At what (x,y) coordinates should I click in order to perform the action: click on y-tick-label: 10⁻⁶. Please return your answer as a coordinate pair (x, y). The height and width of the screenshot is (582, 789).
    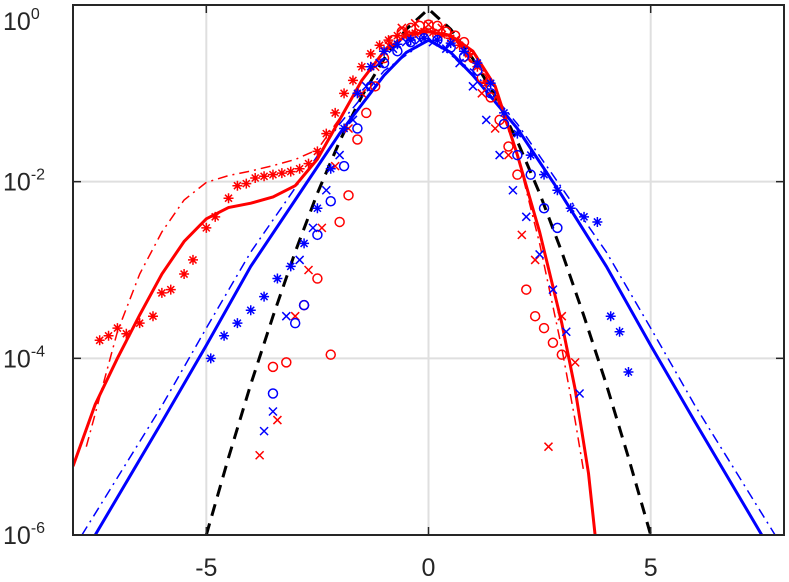
    Looking at the image, I should click on (24, 535).